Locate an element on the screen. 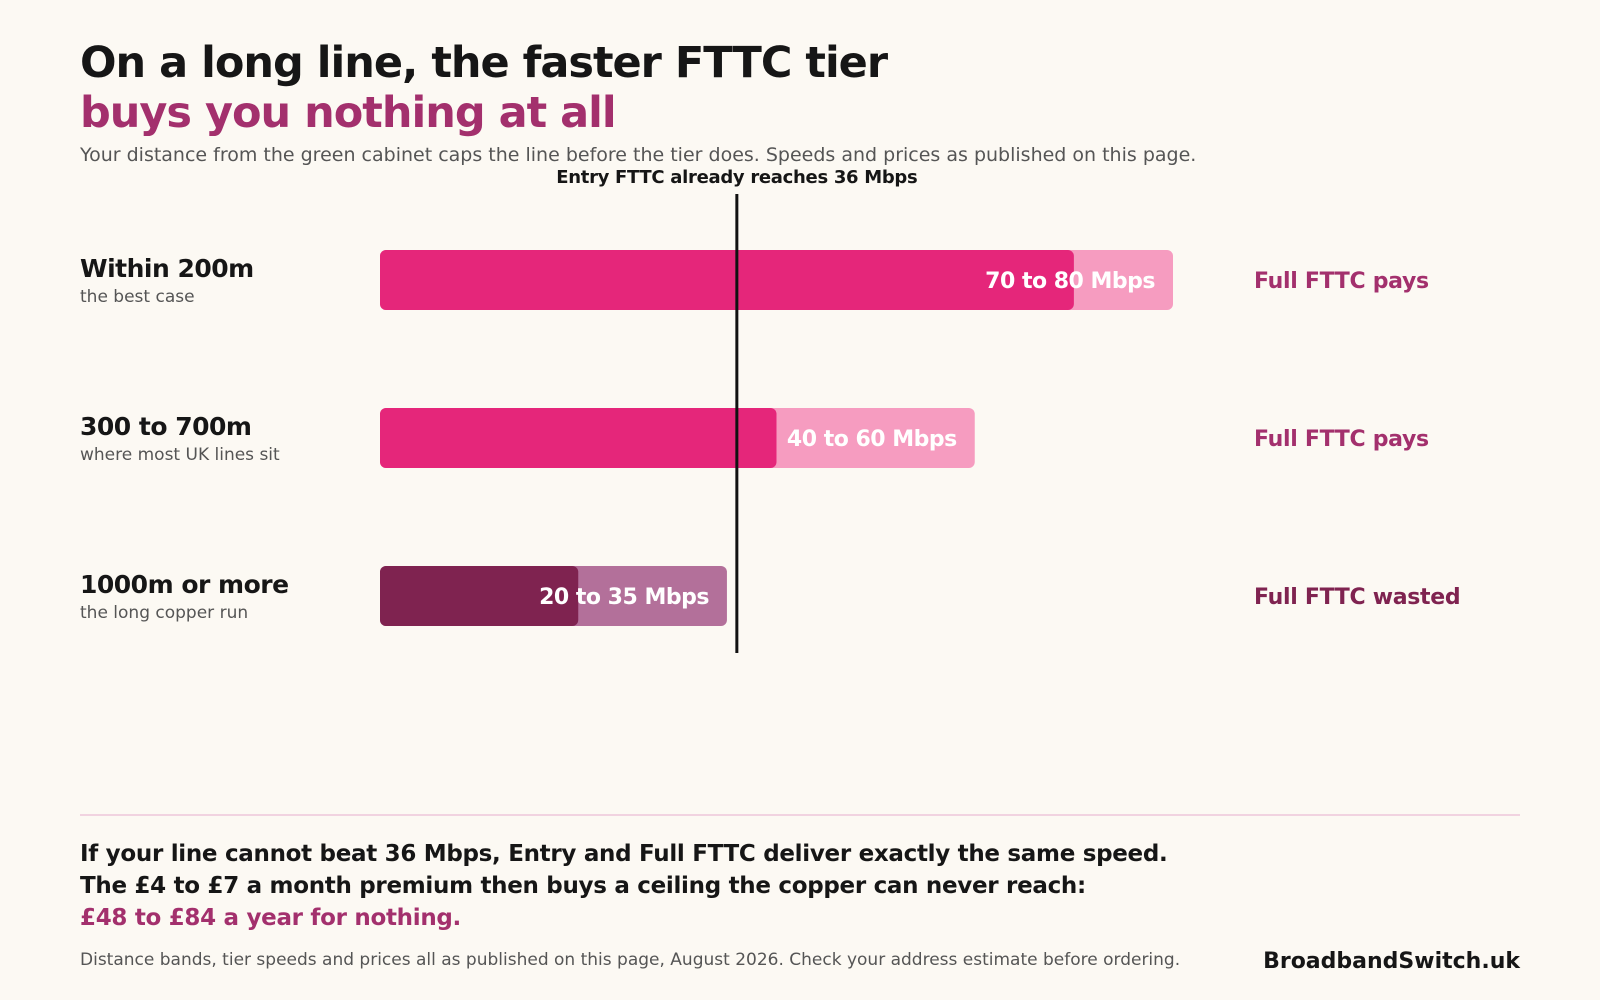 This screenshot has width=1600, height=1000. row-label: 300 to 700m is located at coordinates (165, 426).